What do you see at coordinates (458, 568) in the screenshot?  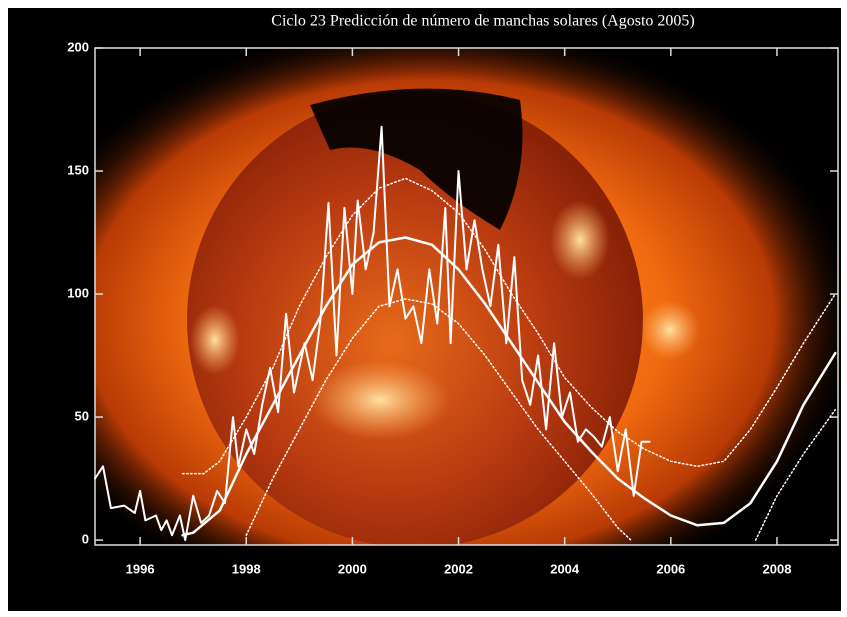 I see `x-tick-label: 2002` at bounding box center [458, 568].